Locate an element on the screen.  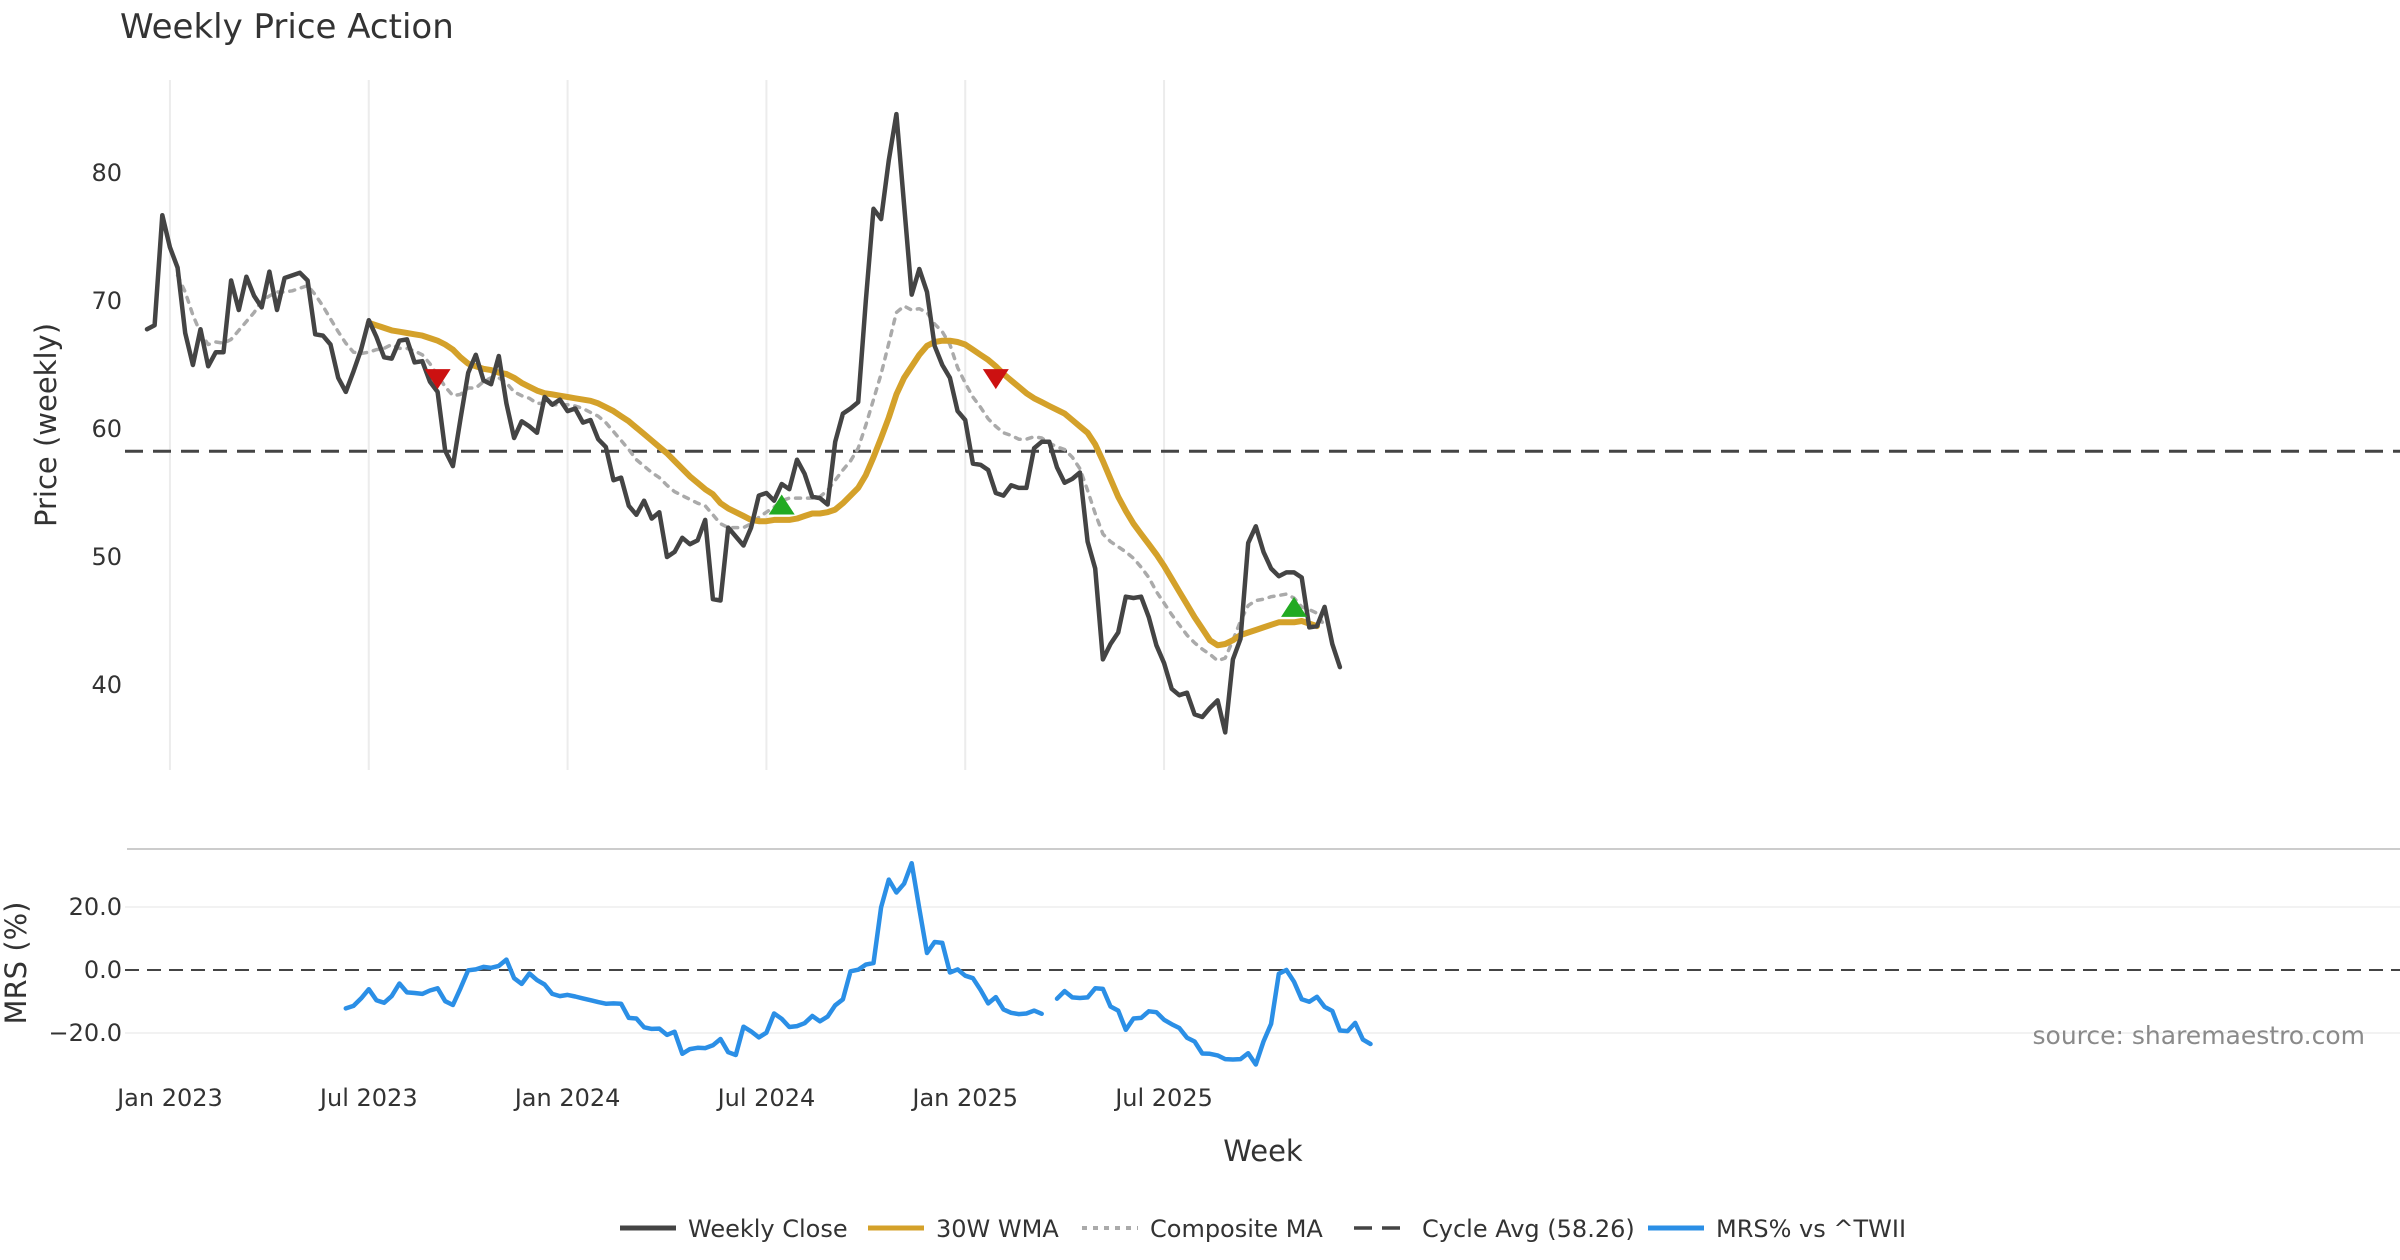
legend-label: MRS% vs ^TWII is located at coordinates (1811, 1229).